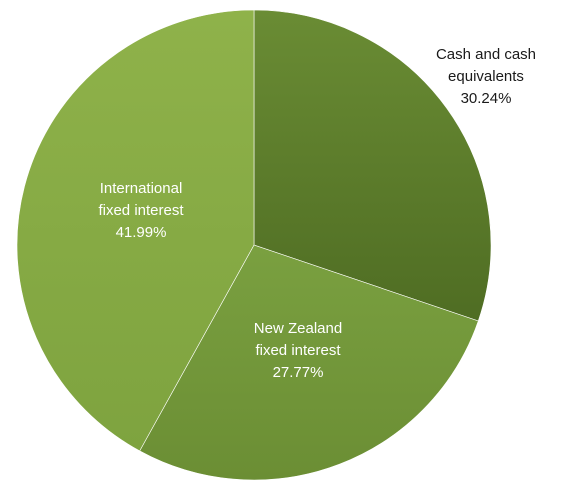 This screenshot has width=562, height=481. I want to click on slice-label-line: equivalents, so click(486, 76).